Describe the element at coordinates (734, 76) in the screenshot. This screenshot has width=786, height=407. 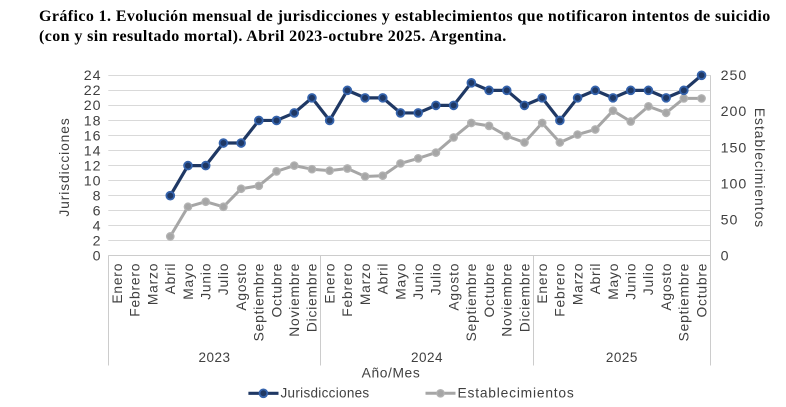
I see `svg-text: 250` at that location.